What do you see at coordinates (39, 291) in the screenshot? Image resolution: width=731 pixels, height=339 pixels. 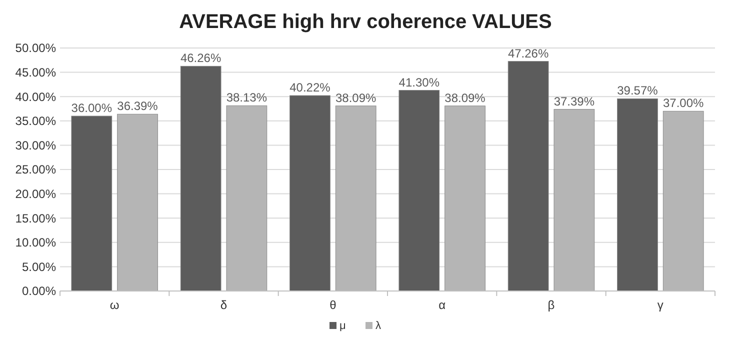 I see `y-tick-label: 0.00%` at bounding box center [39, 291].